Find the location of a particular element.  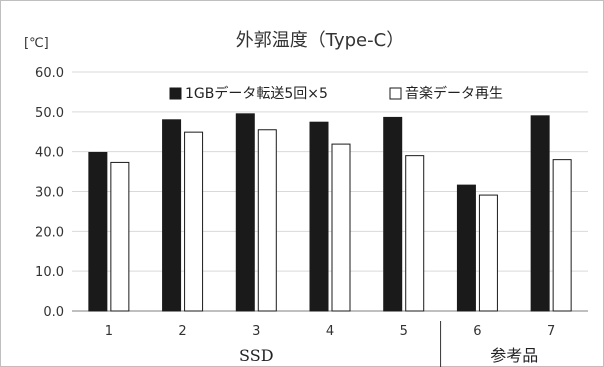

x-tick-labels: 1 2 3 4 5 6 7 is located at coordinates (330, 331).